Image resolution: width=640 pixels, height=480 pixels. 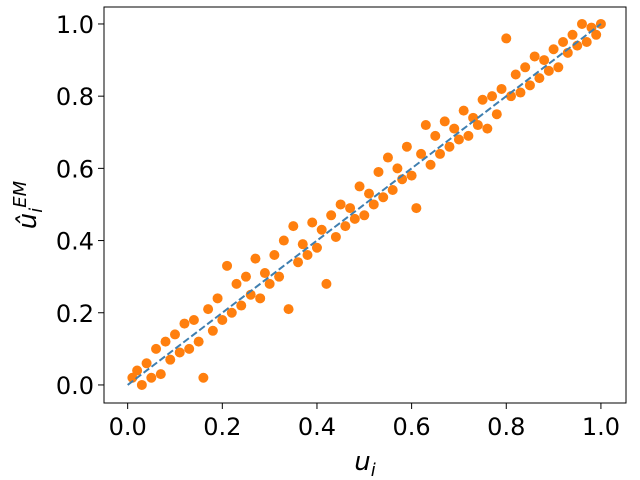 What do you see at coordinates (75, 97) in the screenshot?
I see `y-tick-label: 0.8` at bounding box center [75, 97].